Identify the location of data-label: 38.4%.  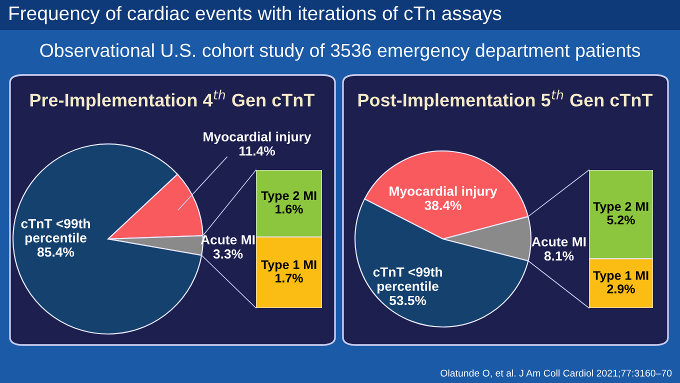
(443, 205).